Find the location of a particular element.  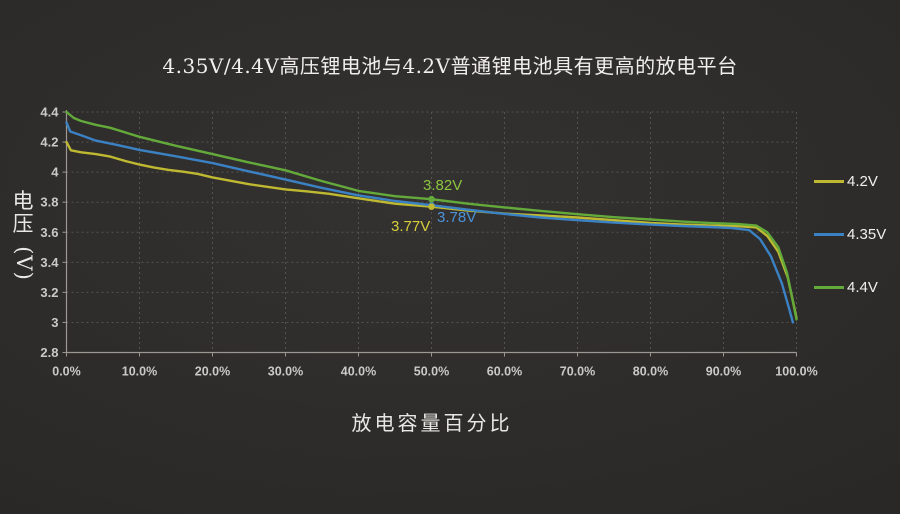

chart-title: 4.35V/4.4V高压锂电池与4.2V普通锂电池具有更高的放电平台 is located at coordinates (450, 66).